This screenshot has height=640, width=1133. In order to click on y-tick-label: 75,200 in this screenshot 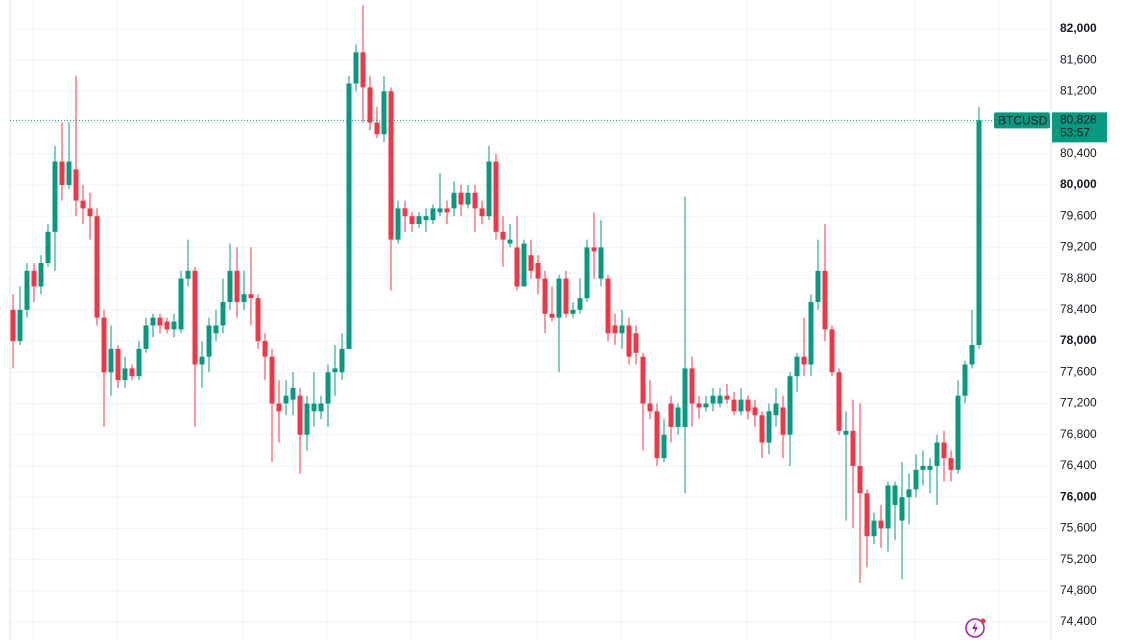, I will do `click(1078, 559)`.